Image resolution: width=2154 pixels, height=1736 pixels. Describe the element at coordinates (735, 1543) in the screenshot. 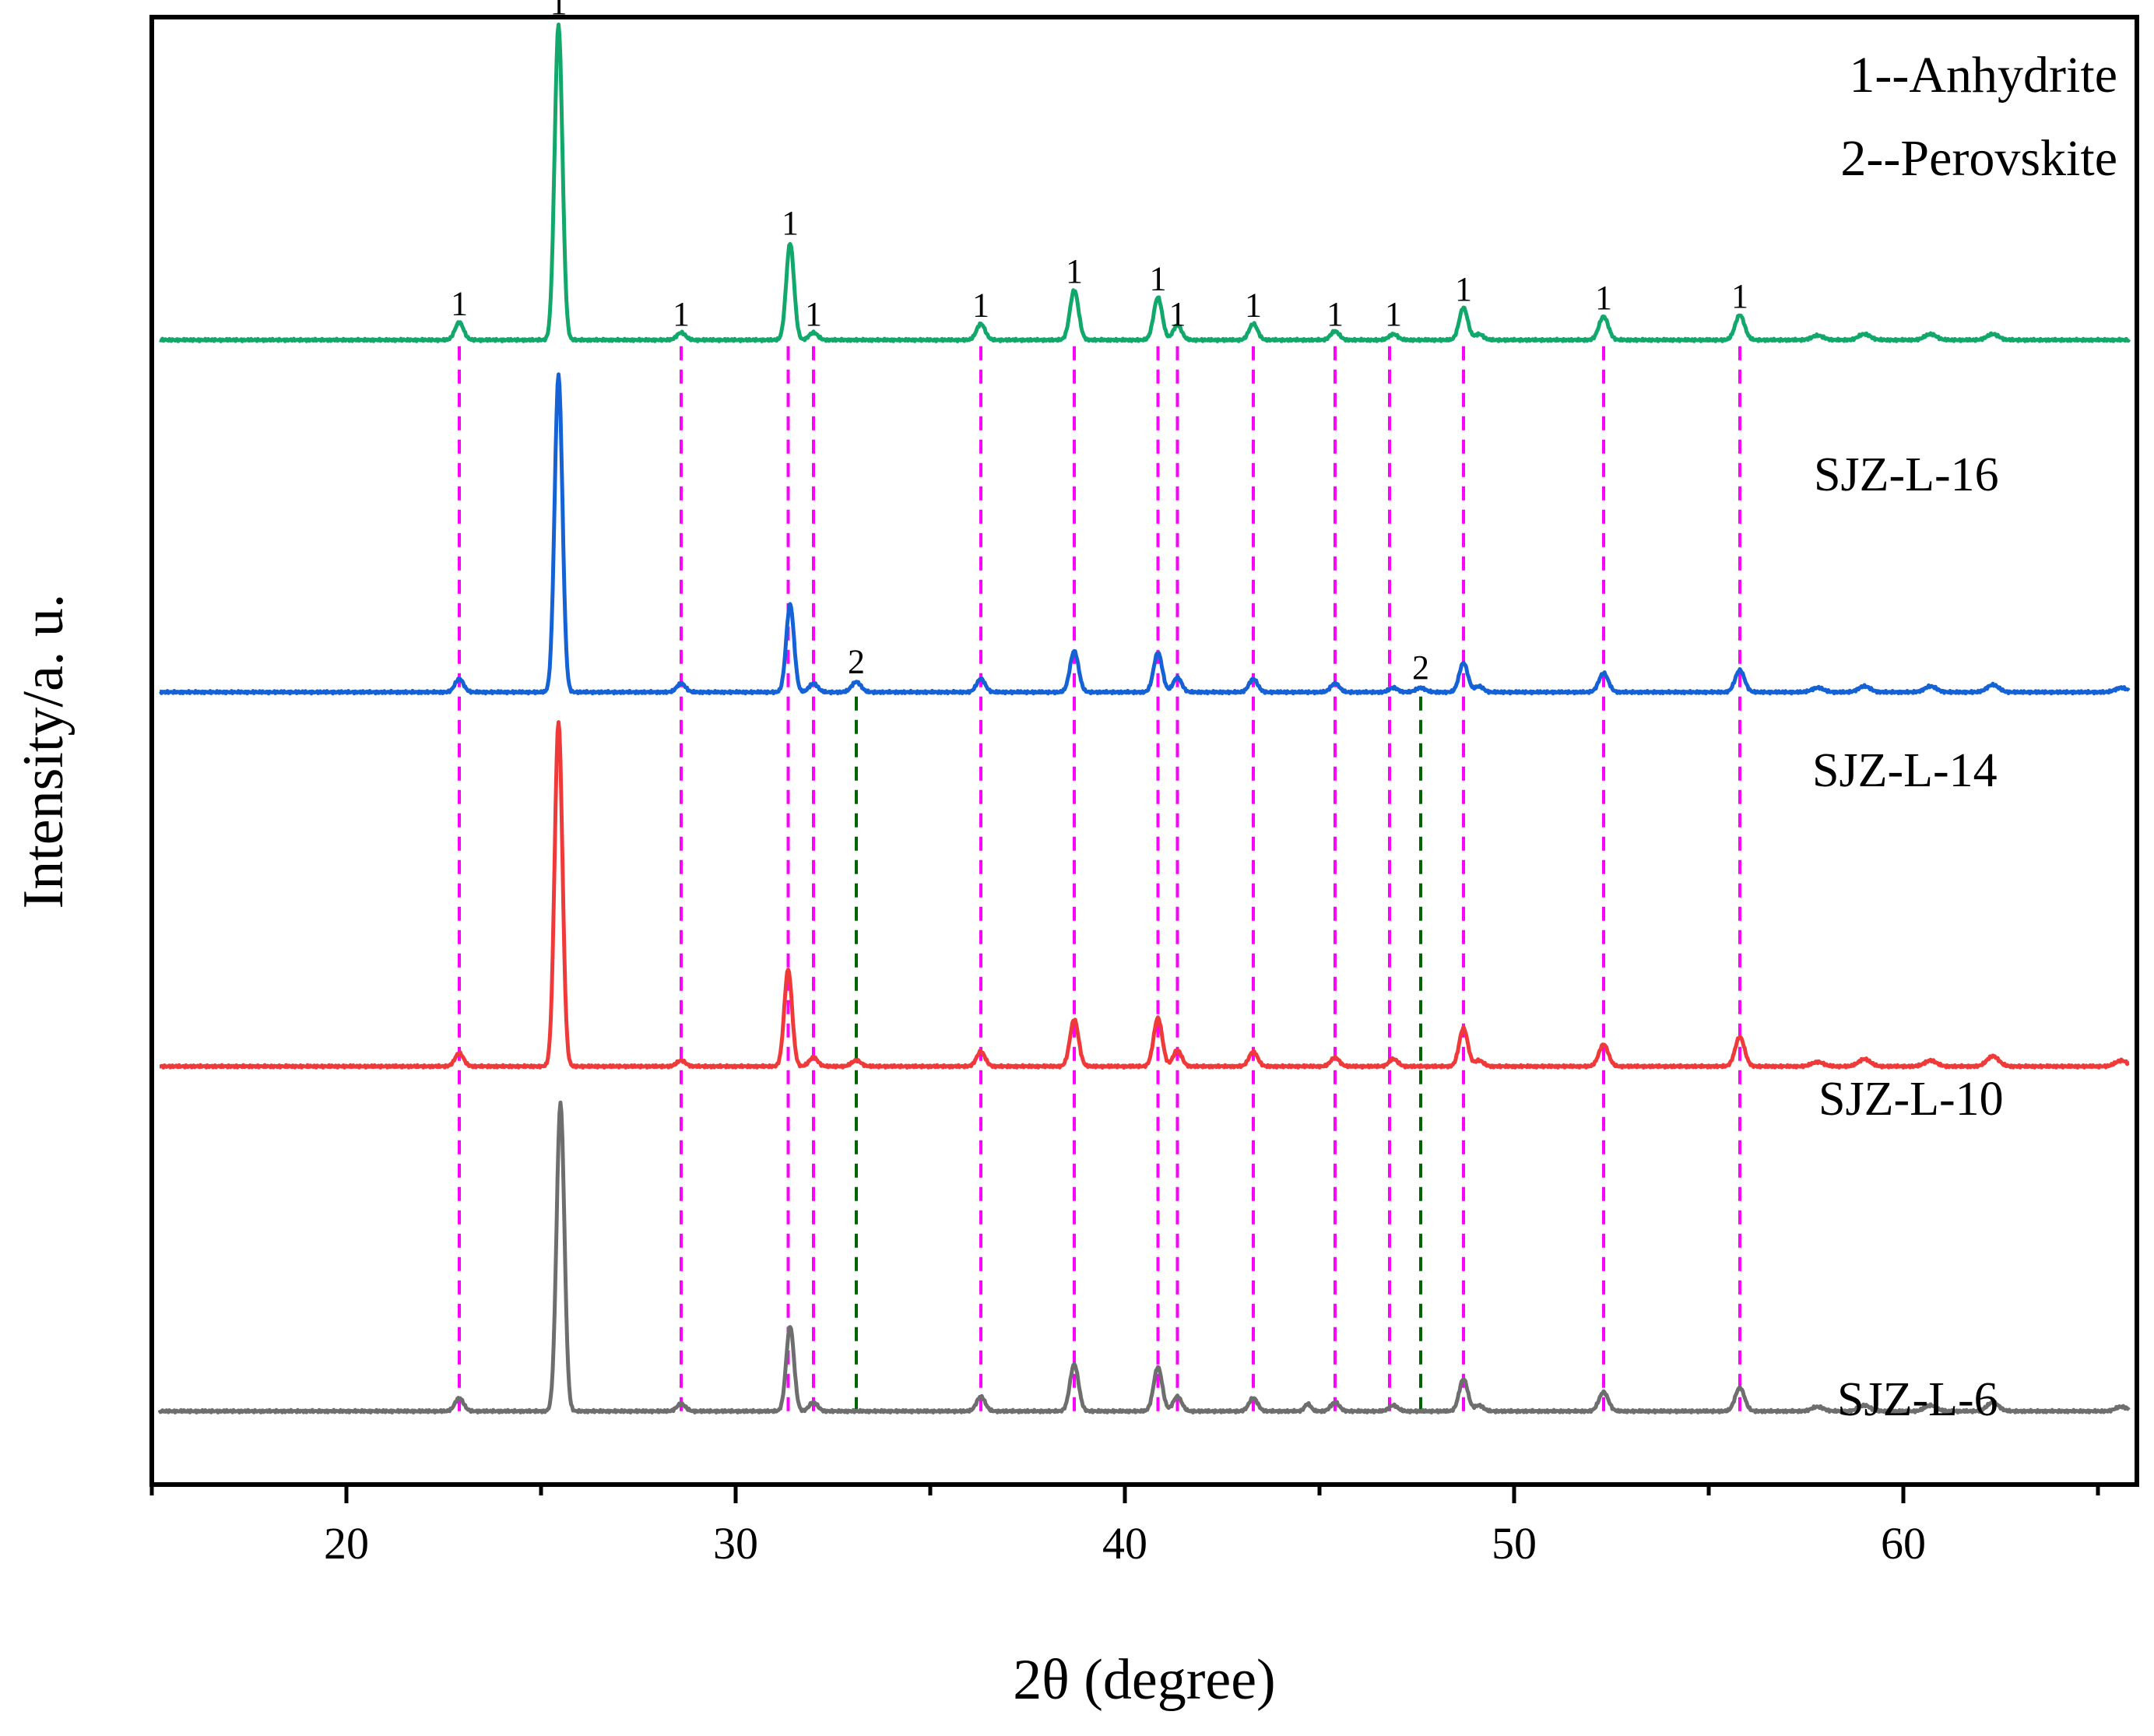

I see `x-tick-label: 30` at that location.